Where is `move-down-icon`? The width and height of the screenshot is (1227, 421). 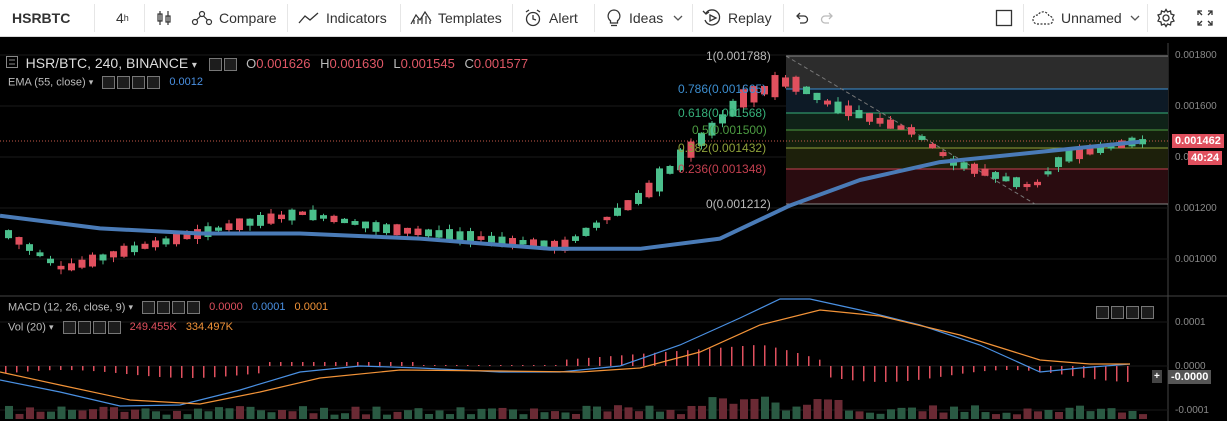 move-down-icon is located at coordinates (1117, 313).